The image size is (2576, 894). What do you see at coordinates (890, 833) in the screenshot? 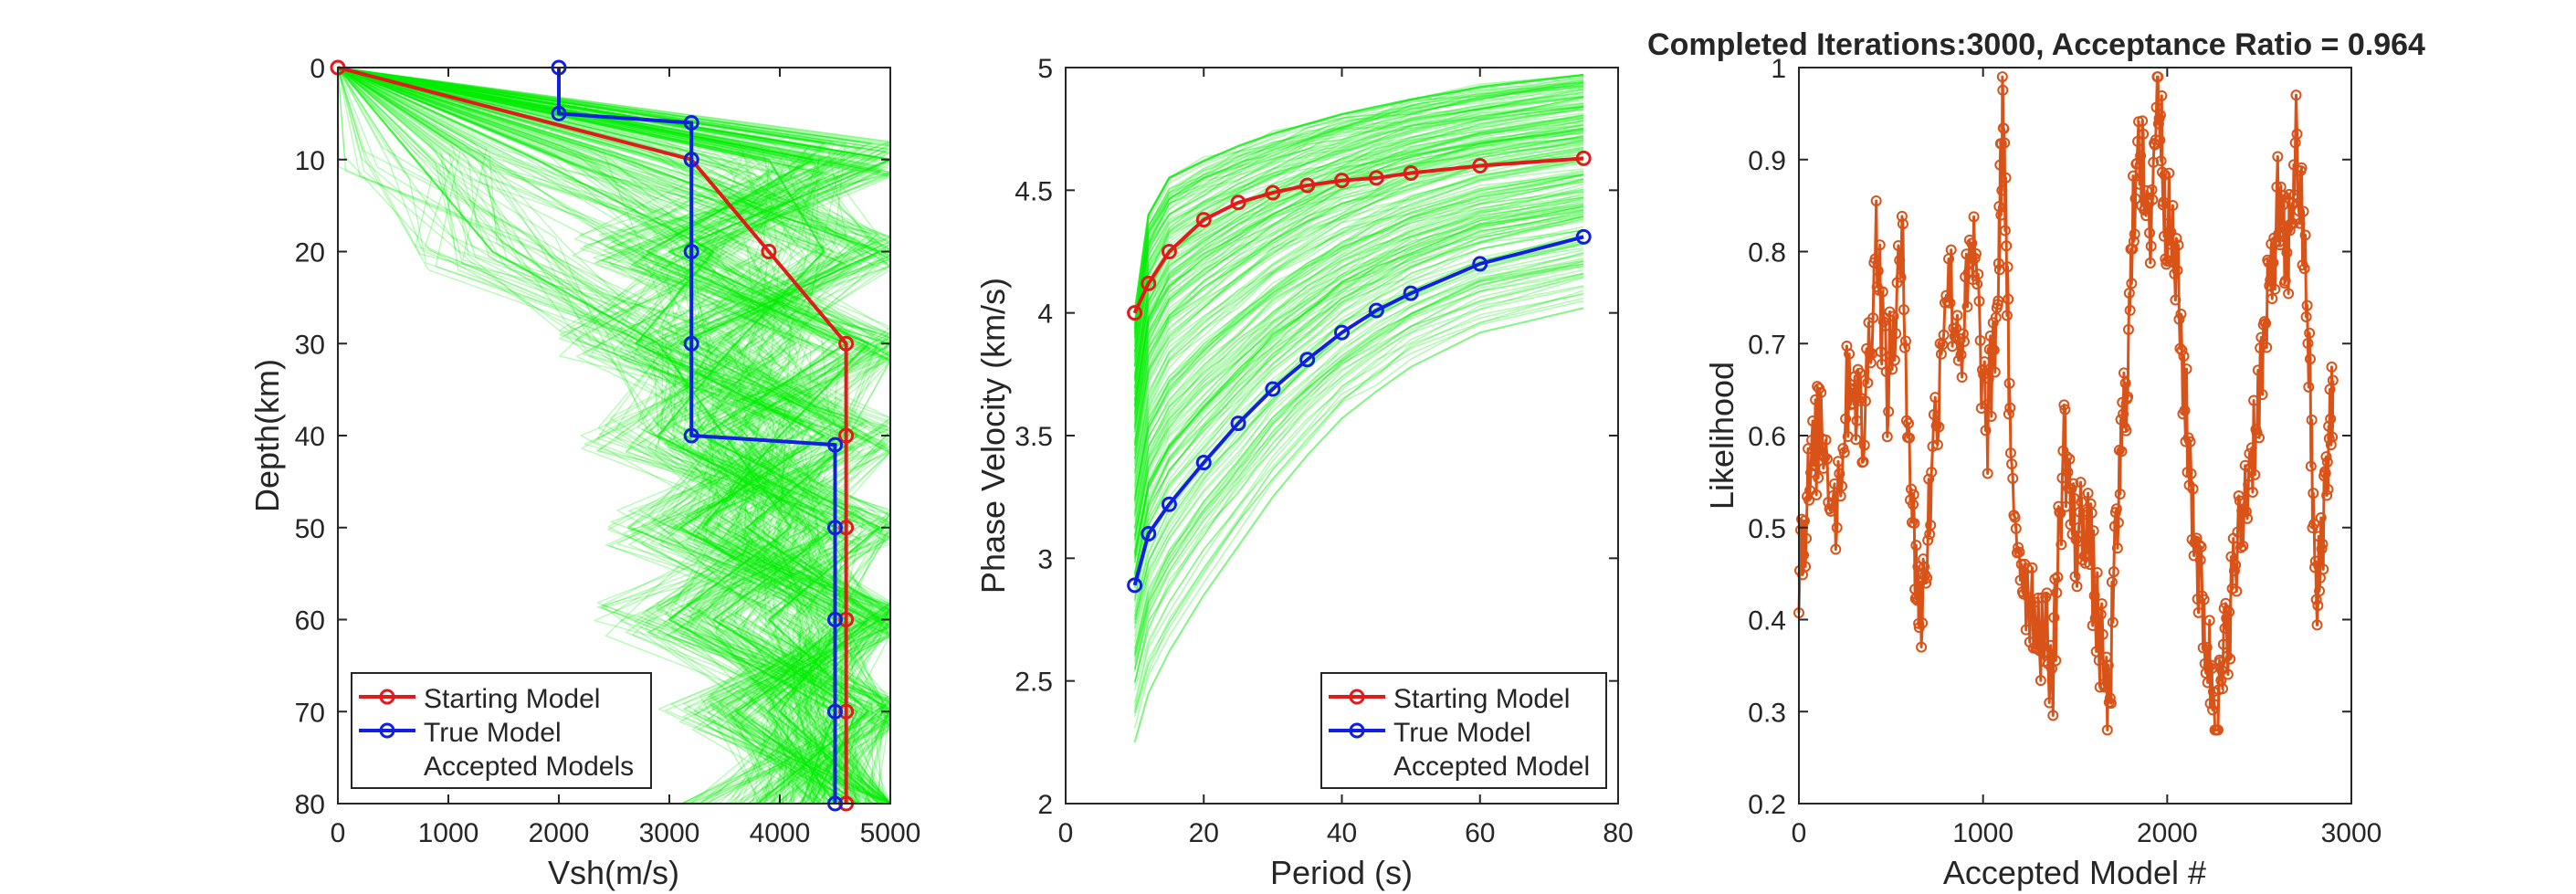
I see `x-tick-label: 5000` at bounding box center [890, 833].